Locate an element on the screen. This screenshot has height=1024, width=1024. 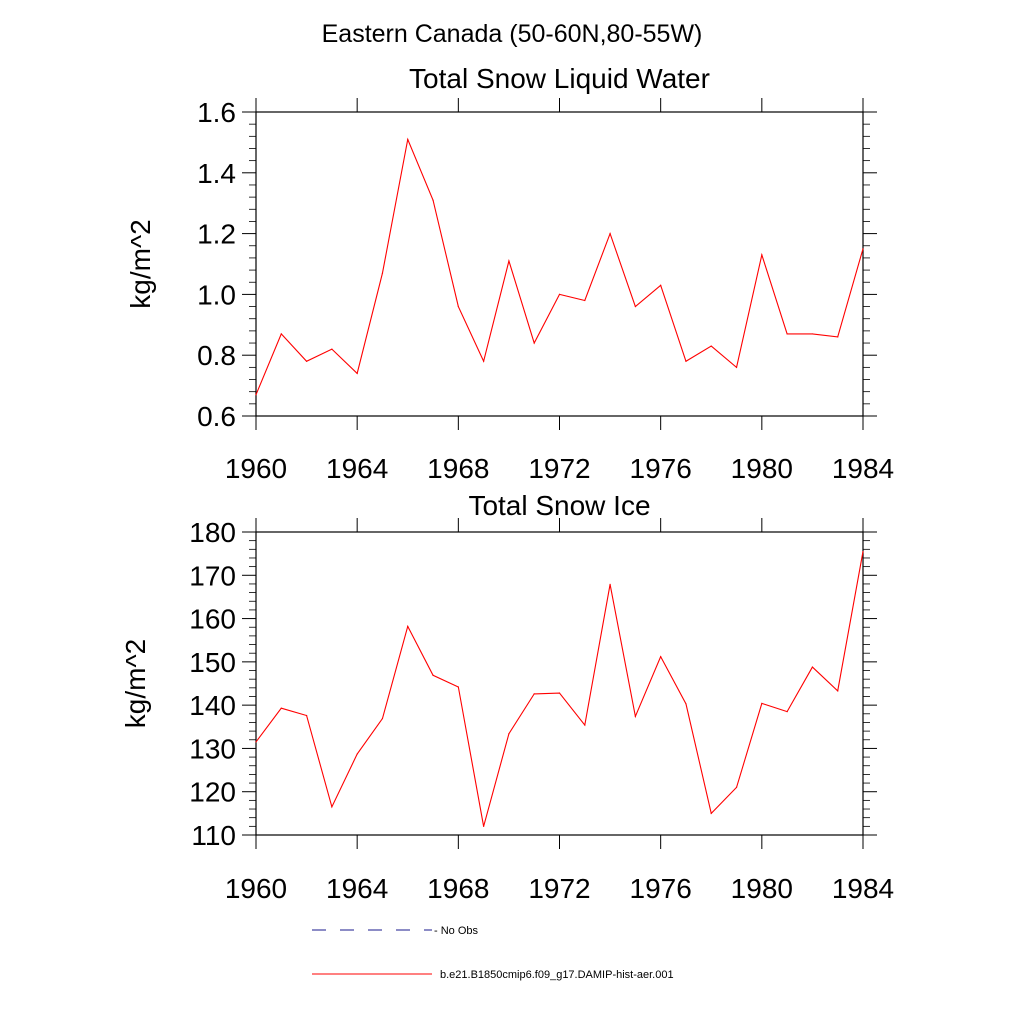
y-tick-label: 110 is located at coordinates (213, 835).